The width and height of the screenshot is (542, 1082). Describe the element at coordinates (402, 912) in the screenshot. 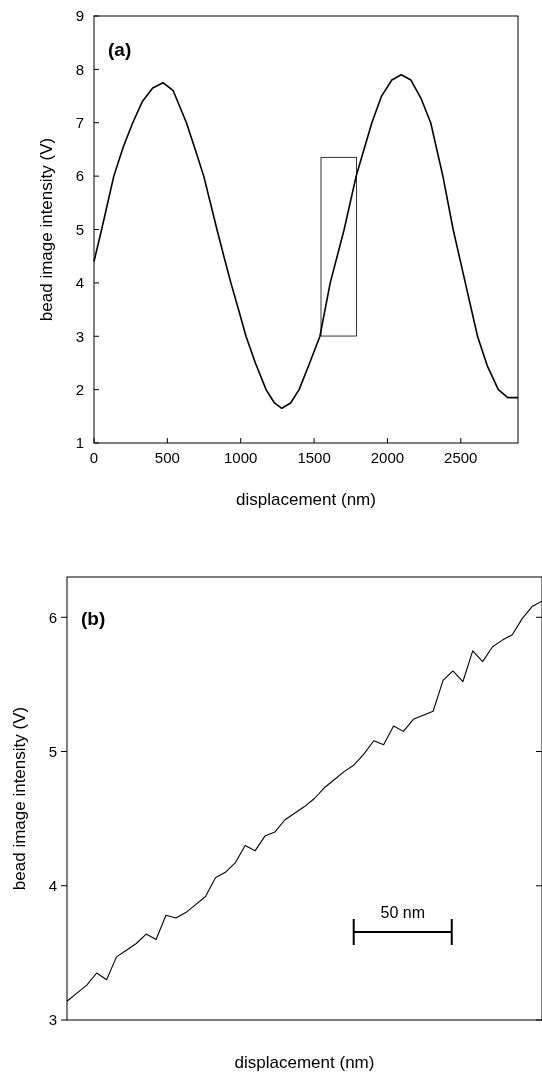

I see `annotation: 50 nm` at that location.